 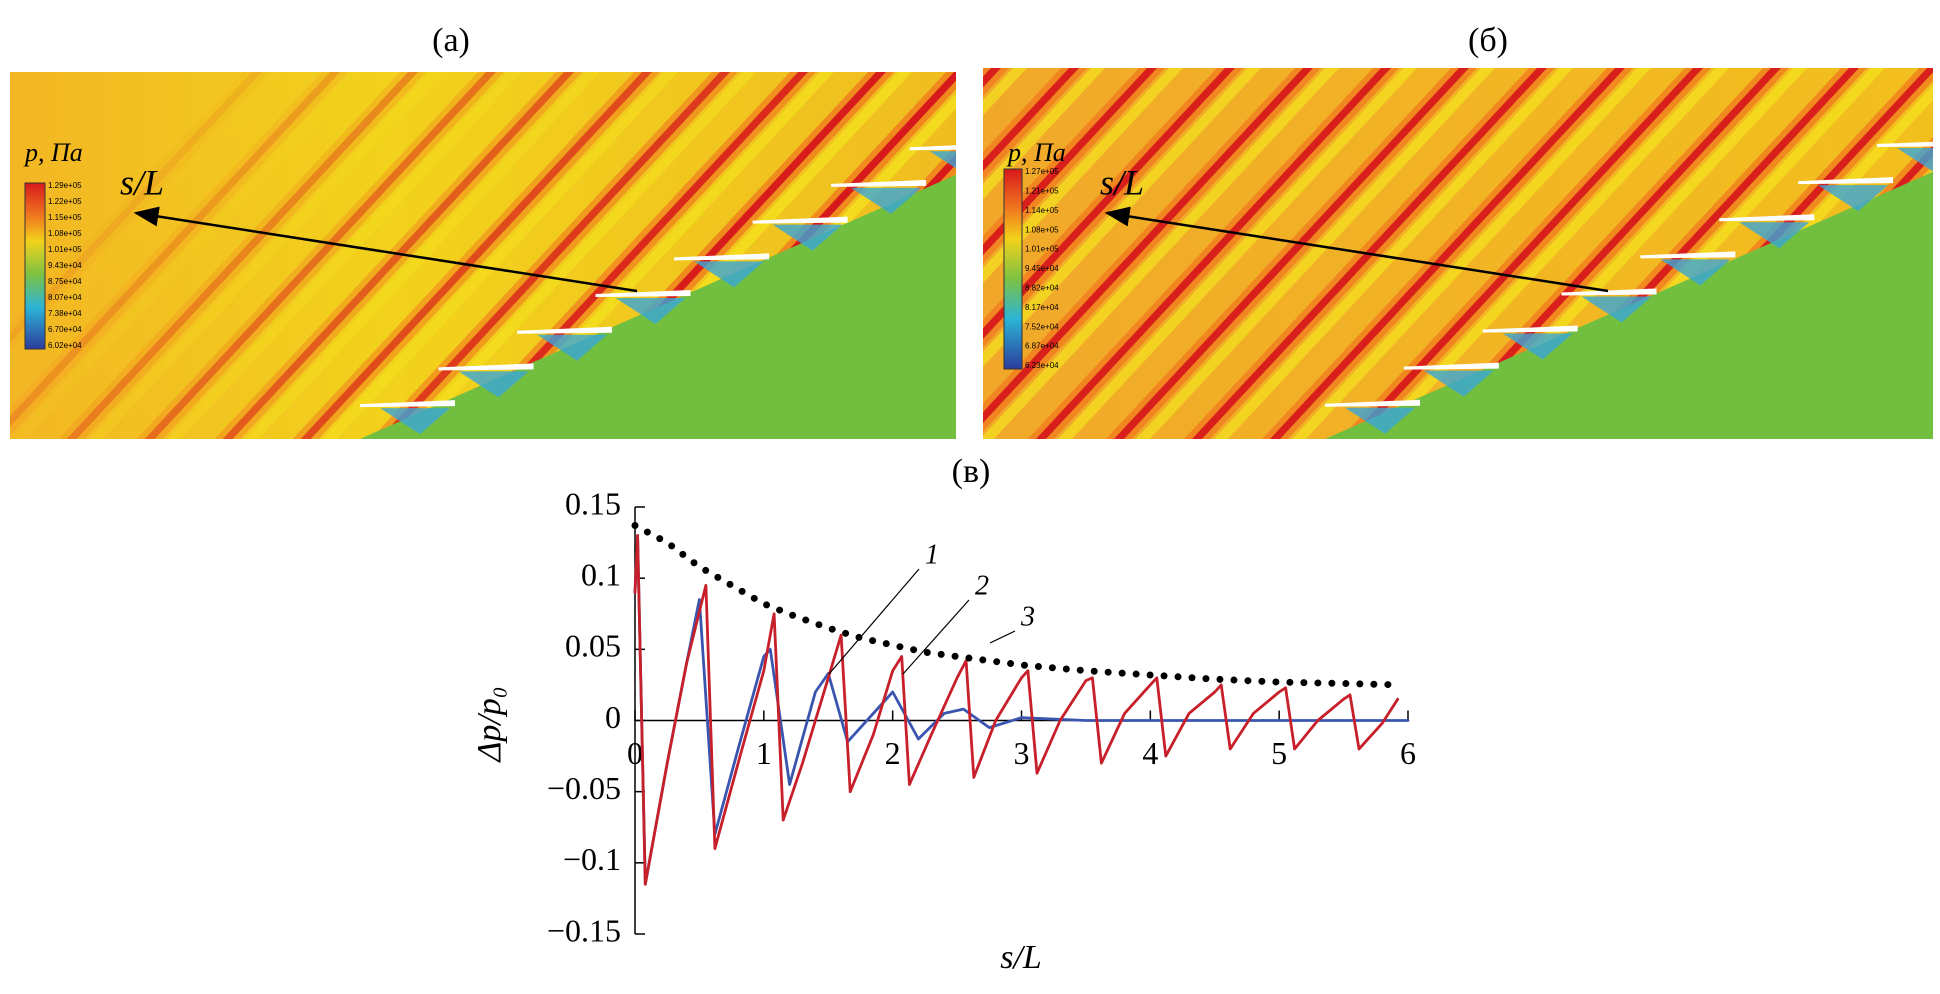 I want to click on x-tick-label: 1, so click(x=764, y=753).